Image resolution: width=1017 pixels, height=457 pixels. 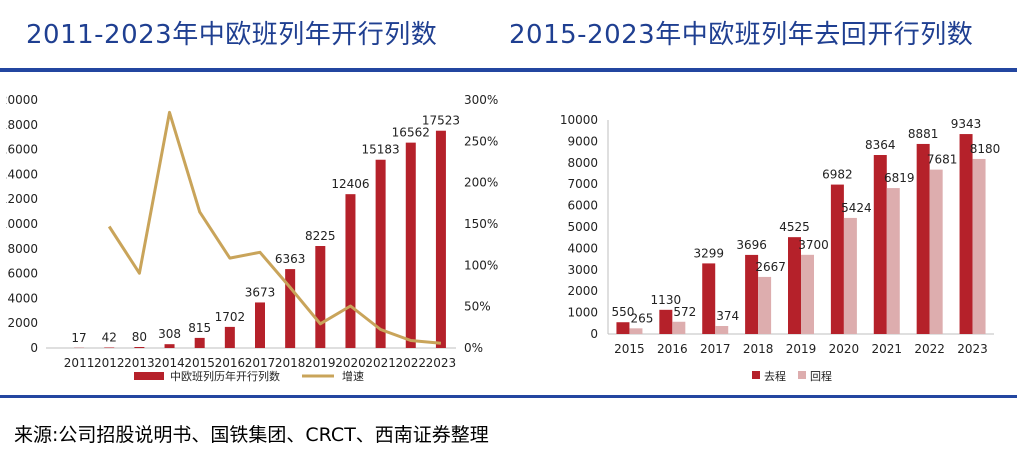 I want to click on y-right-tick-label: 150%, so click(x=481, y=224).